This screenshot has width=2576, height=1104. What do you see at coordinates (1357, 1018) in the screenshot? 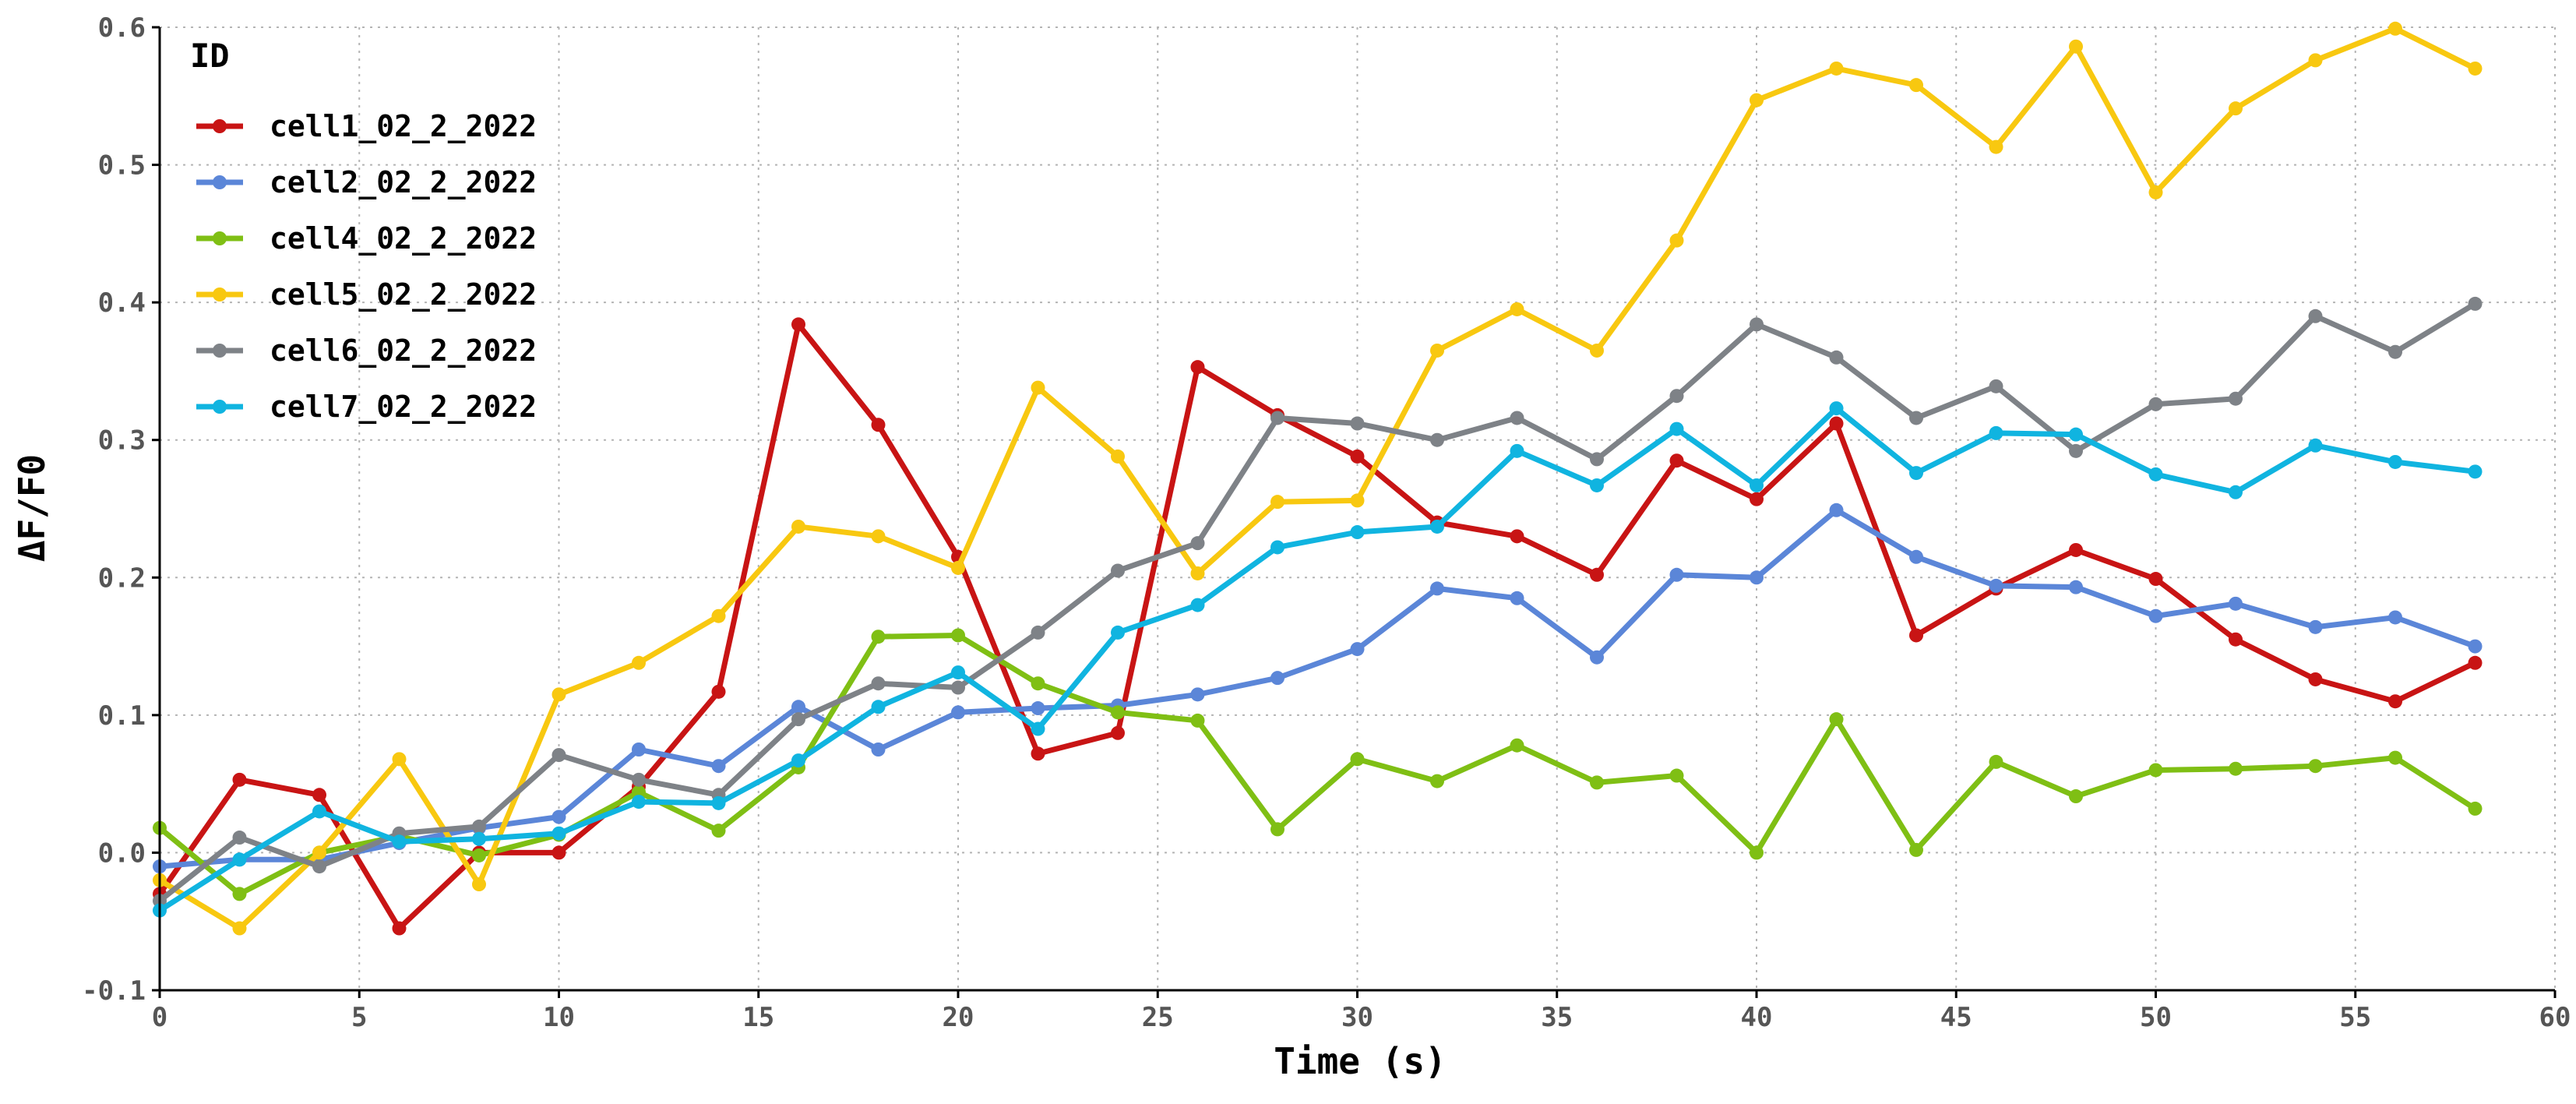
I see `x-tick-label: 30` at bounding box center [1357, 1018].